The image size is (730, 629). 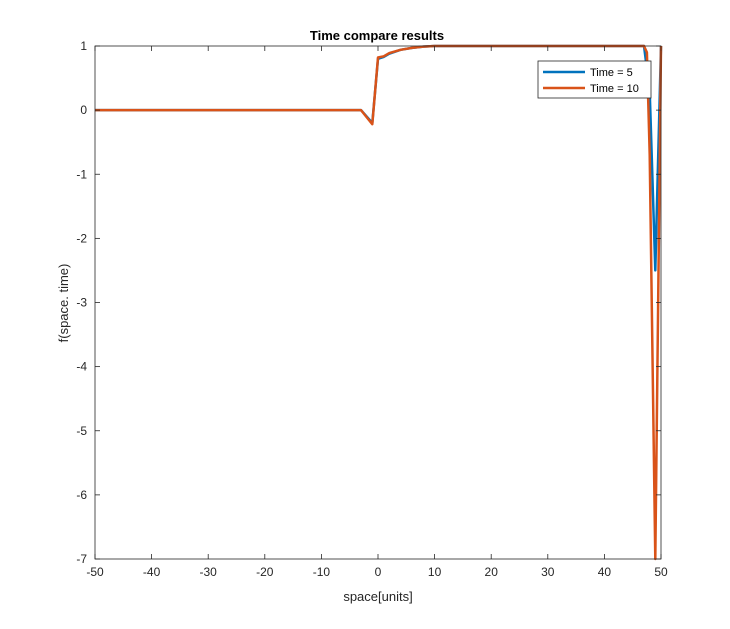 What do you see at coordinates (209, 572) in the screenshot?
I see `x-tick-label: -30` at bounding box center [209, 572].